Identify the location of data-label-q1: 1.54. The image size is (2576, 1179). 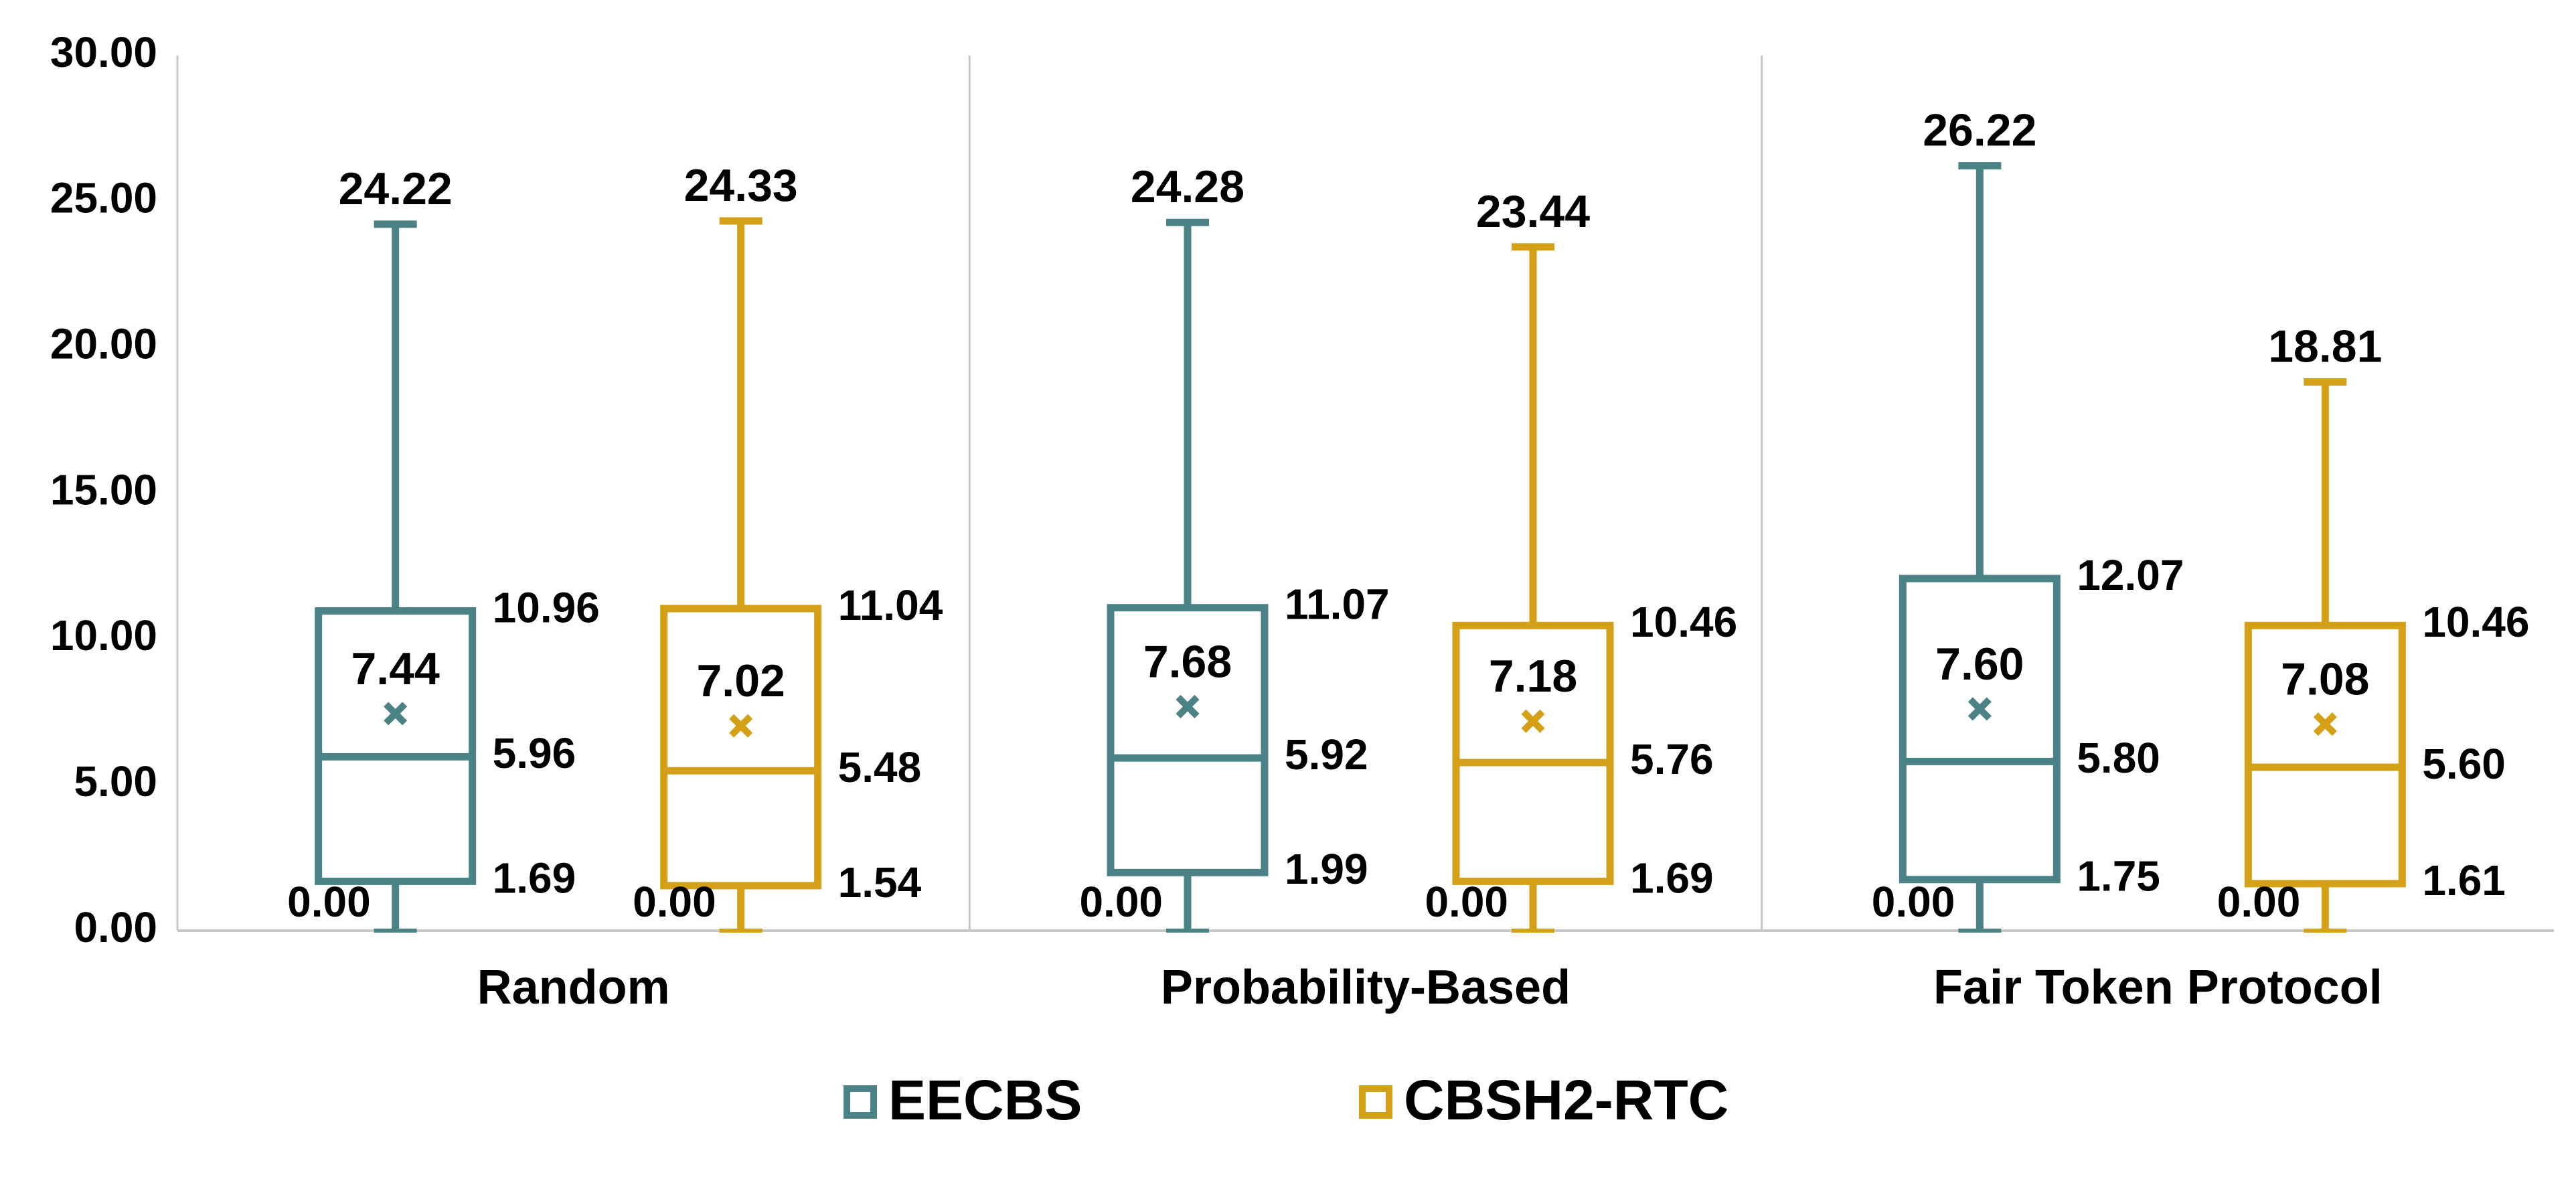
(880, 882).